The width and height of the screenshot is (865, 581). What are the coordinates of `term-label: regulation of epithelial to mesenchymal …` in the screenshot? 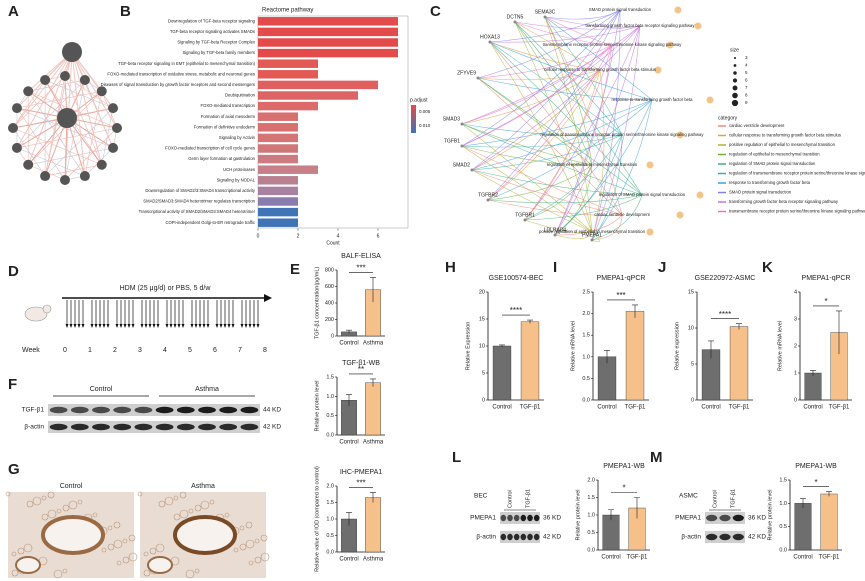 It's located at (592, 164).